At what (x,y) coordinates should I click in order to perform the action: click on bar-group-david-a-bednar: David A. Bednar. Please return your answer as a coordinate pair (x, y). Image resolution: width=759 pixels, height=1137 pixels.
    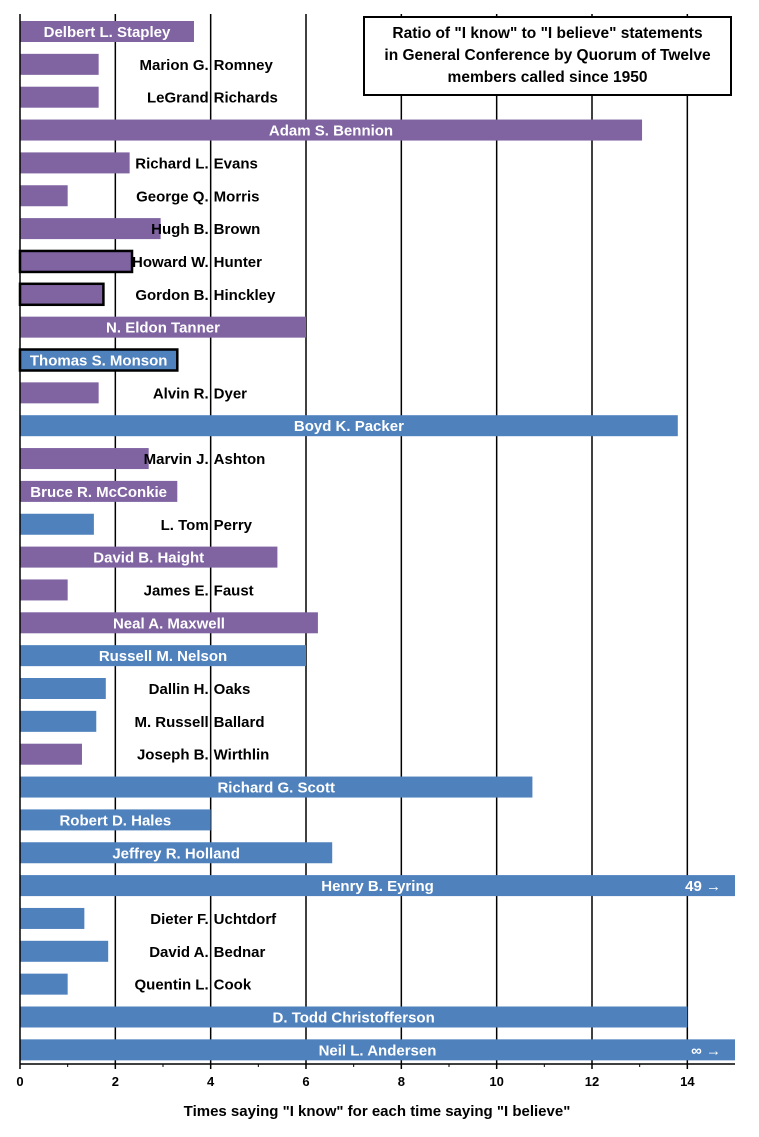
    Looking at the image, I should click on (143, 951).